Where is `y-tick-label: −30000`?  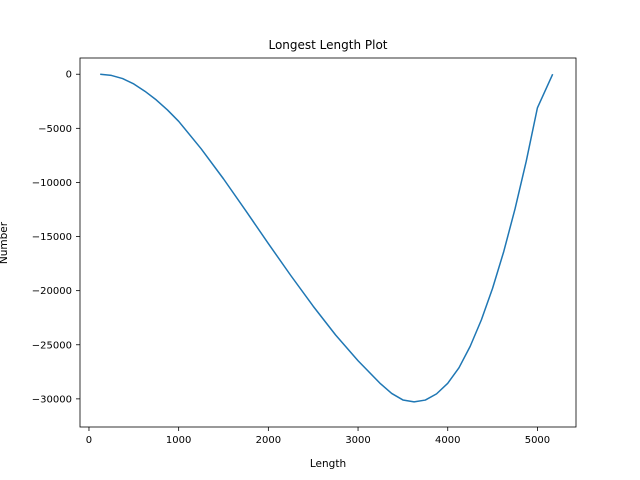 y-tick-label: −30000 is located at coordinates (52, 399).